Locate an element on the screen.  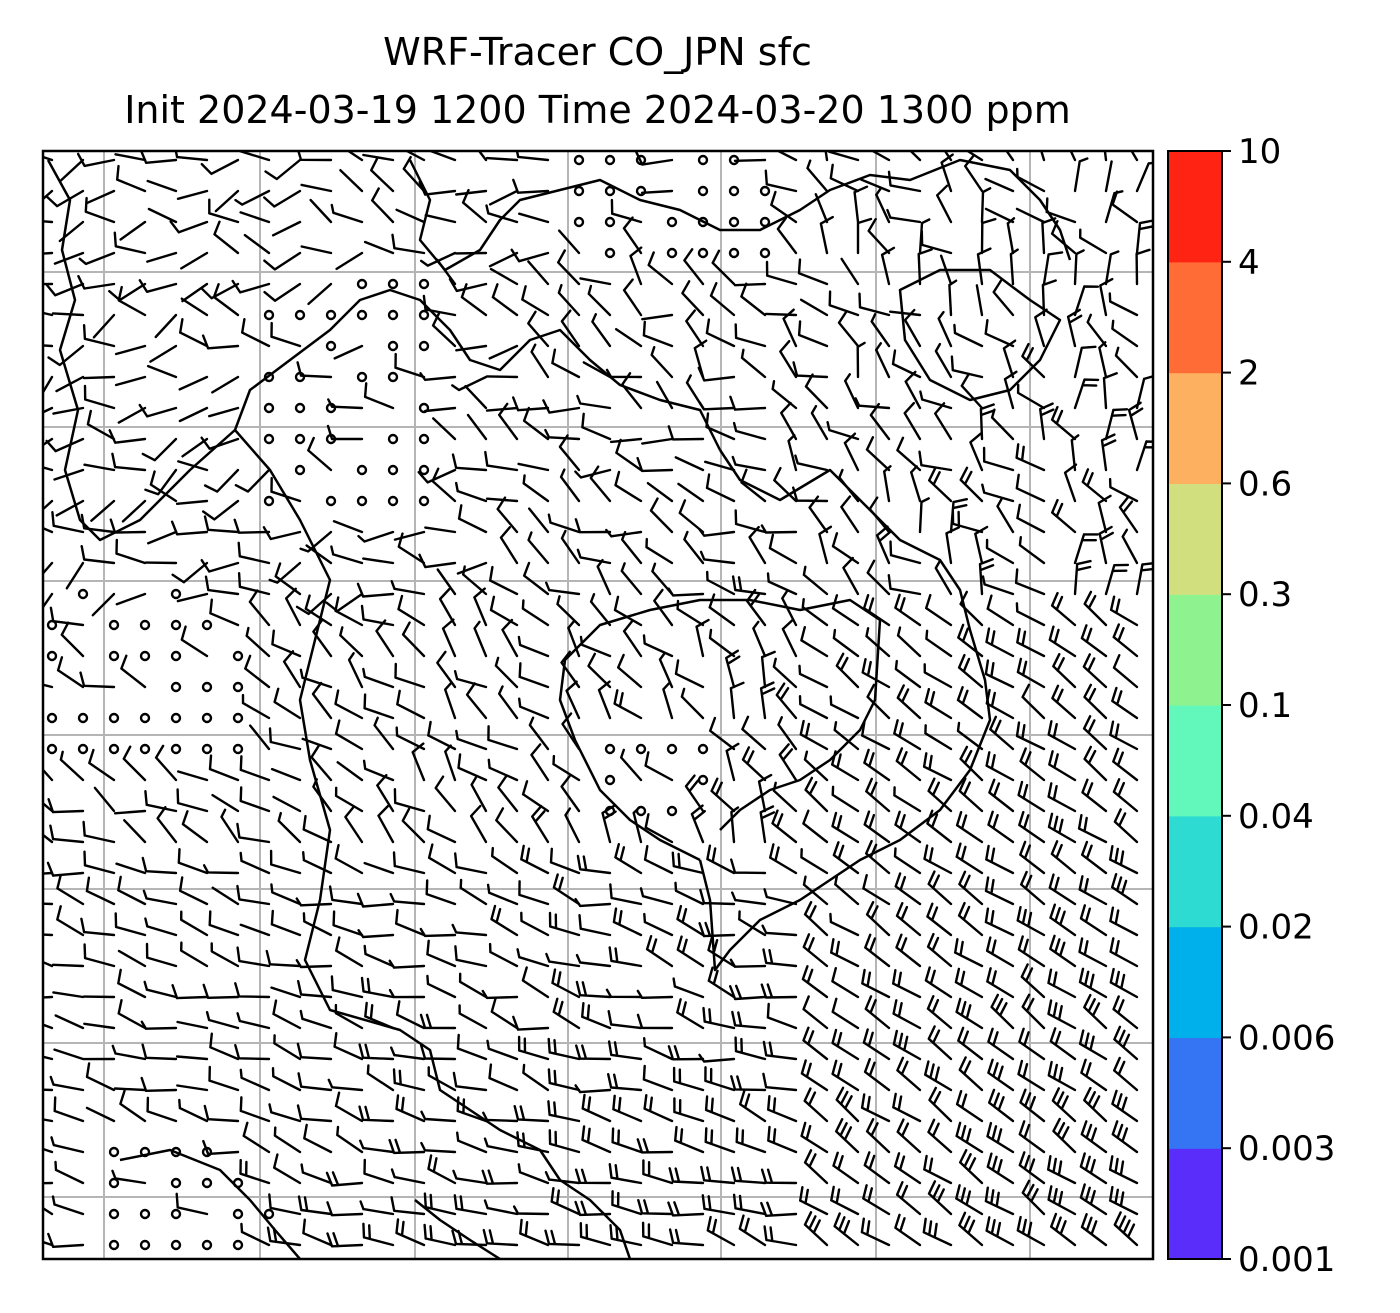
colorbar-tick-label: 2 is located at coordinates (1249, 374).